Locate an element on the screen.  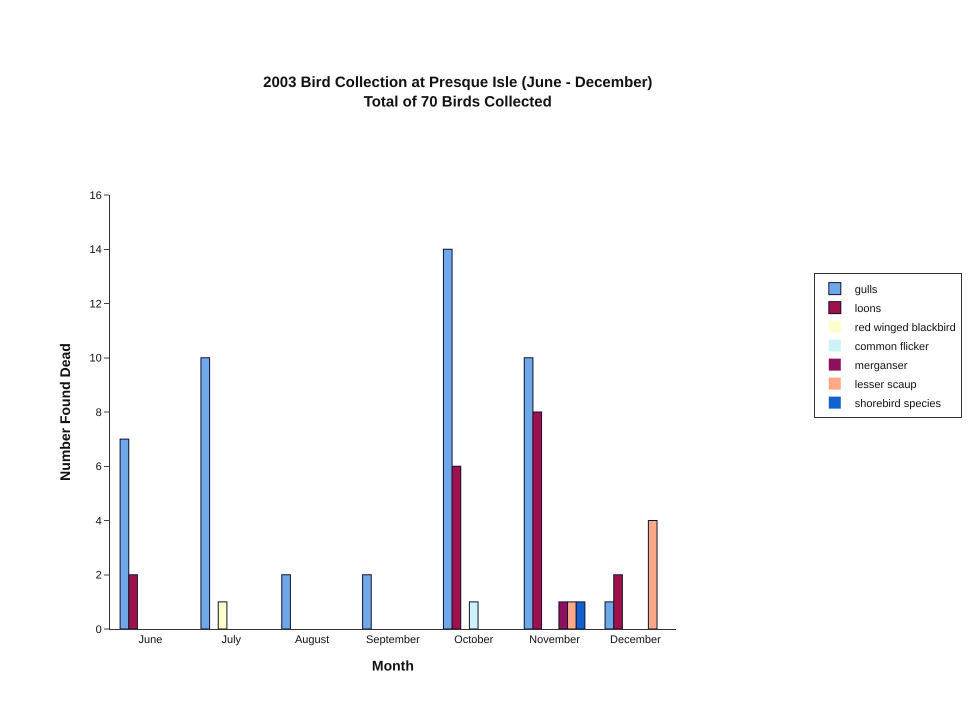
y-tick-label: 10 is located at coordinates (96, 358).